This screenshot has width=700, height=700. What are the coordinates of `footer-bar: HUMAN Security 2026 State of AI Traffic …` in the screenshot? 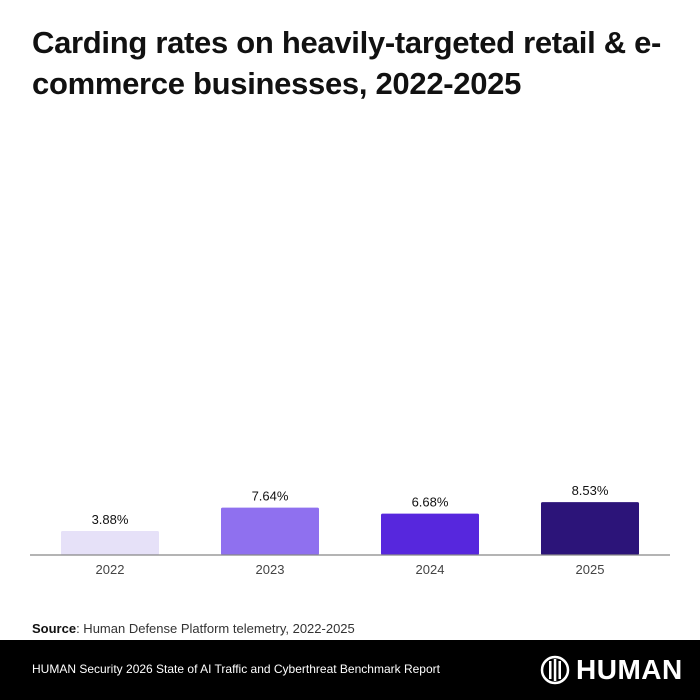 It's located at (350, 670).